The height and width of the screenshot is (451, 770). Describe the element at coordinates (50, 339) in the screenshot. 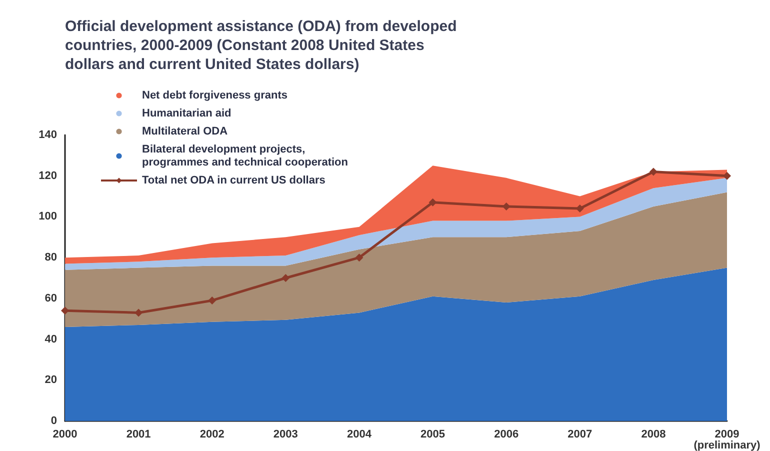

I see `y-tick-label: 40` at that location.